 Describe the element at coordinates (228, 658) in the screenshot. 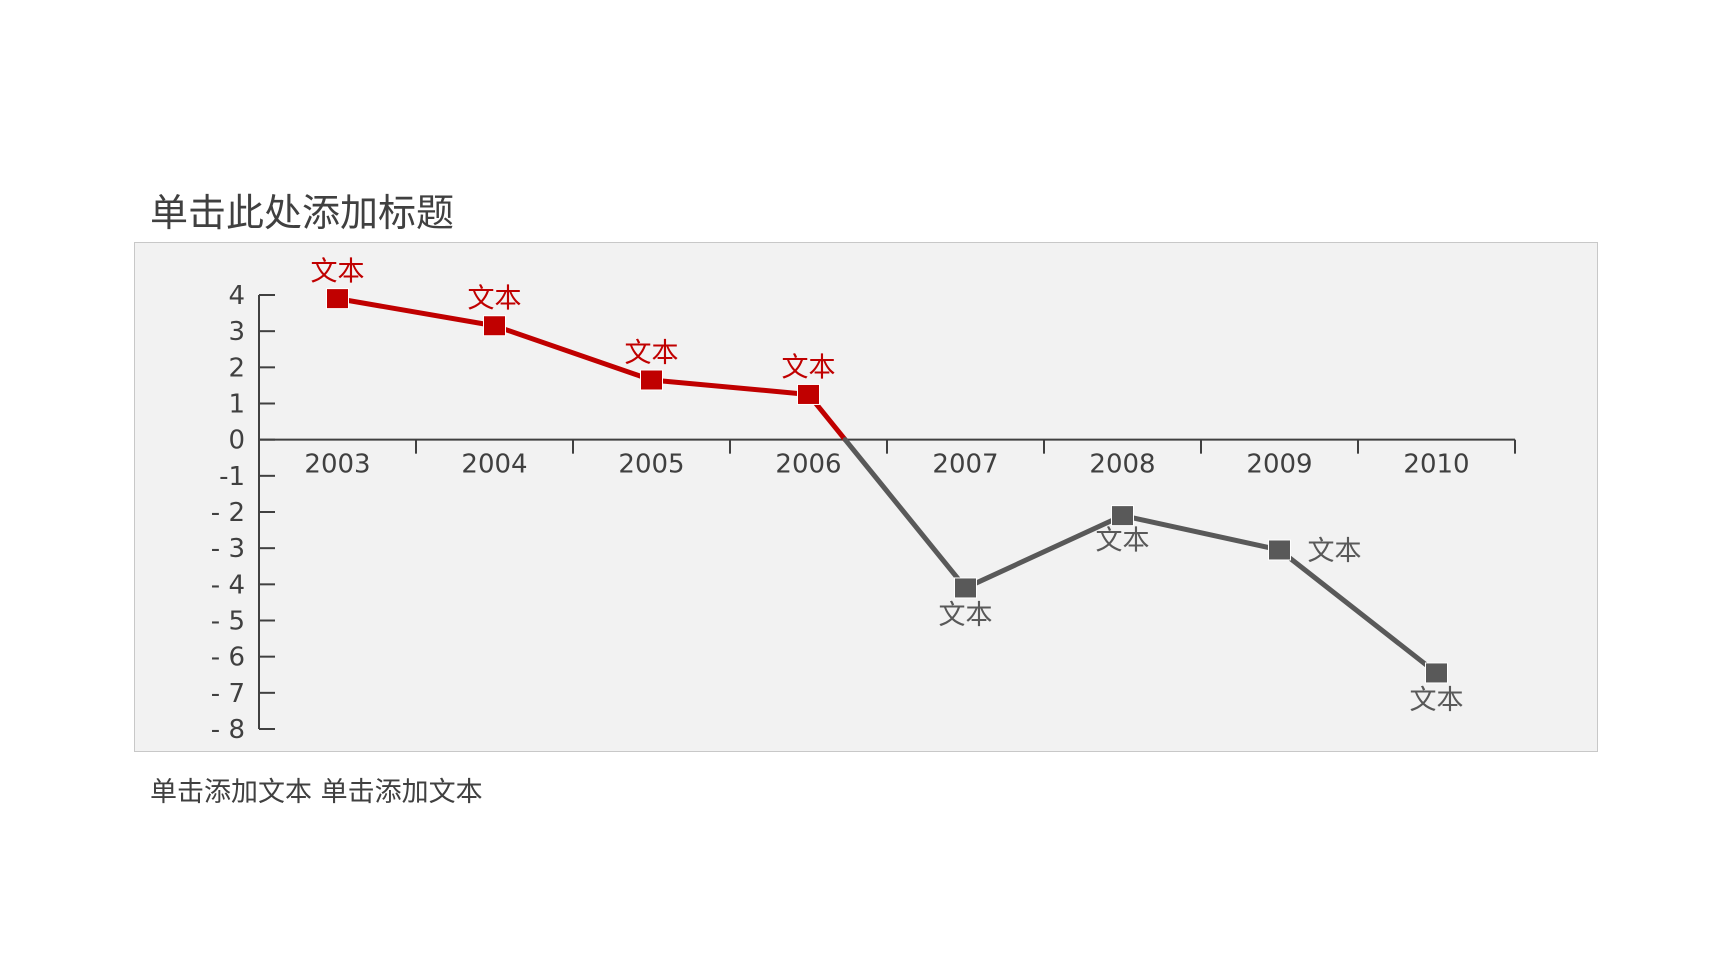

I see `y-tick-label: - 6` at that location.